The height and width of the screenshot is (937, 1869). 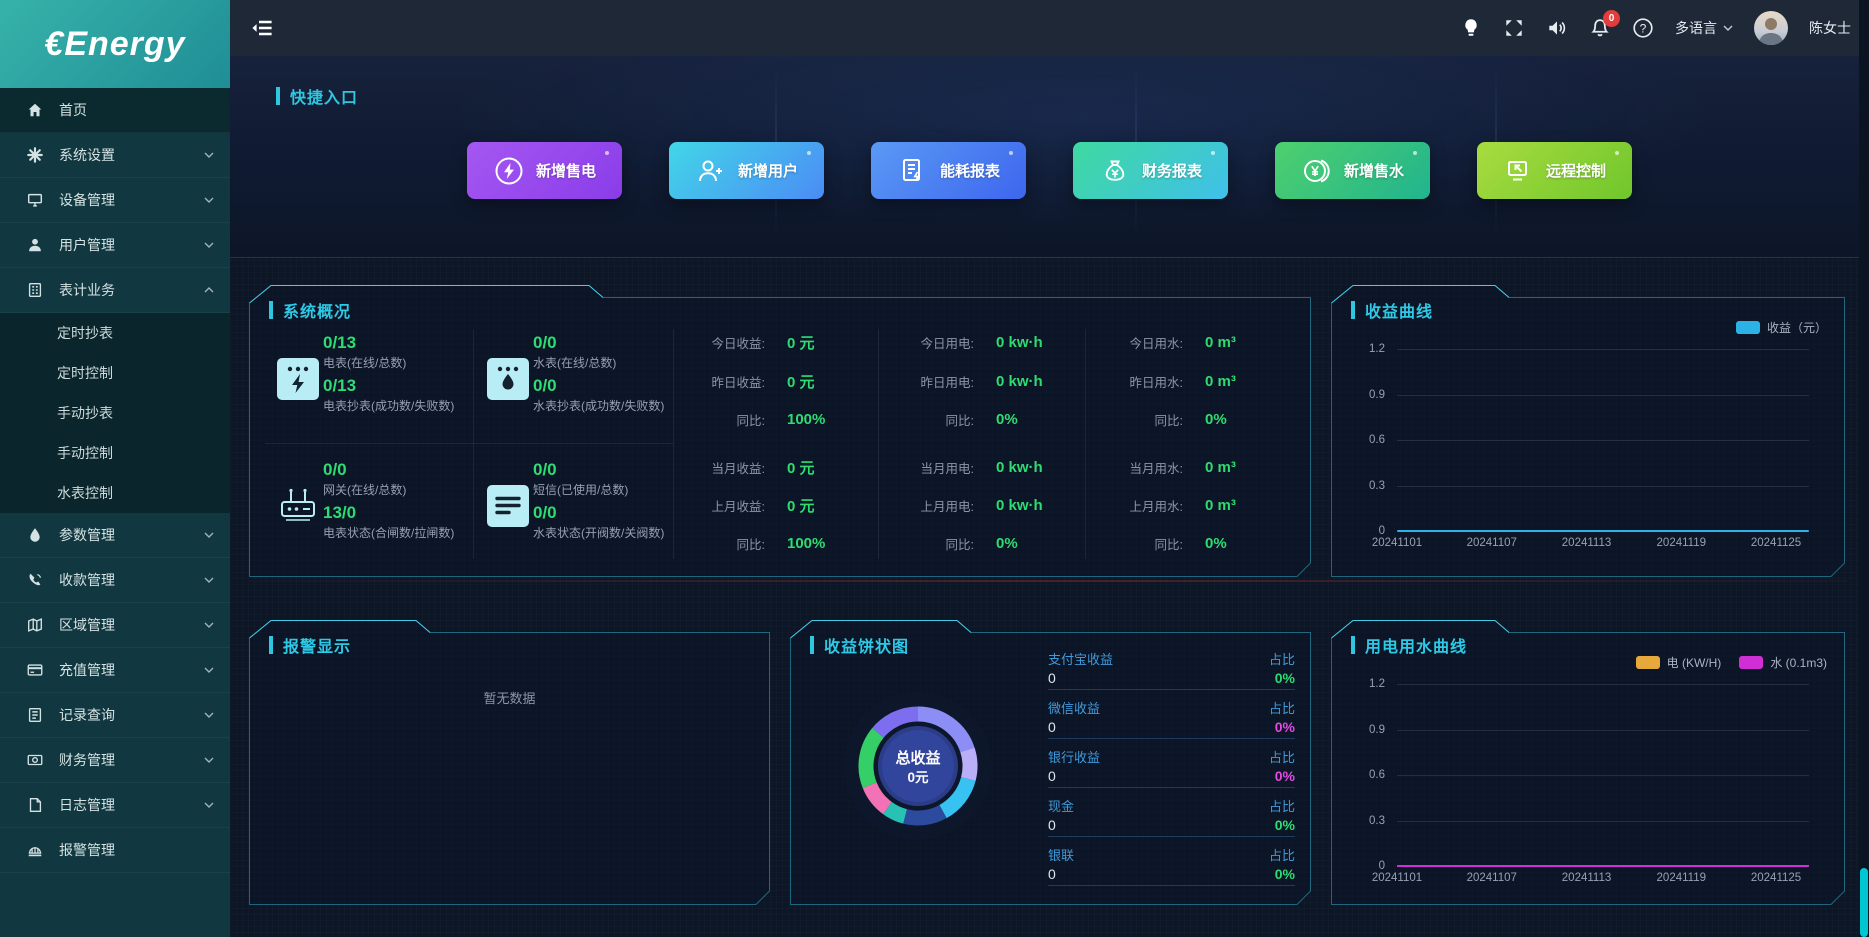 I want to click on sidebar-item-finance-management: 财务管理, so click(x=115, y=760).